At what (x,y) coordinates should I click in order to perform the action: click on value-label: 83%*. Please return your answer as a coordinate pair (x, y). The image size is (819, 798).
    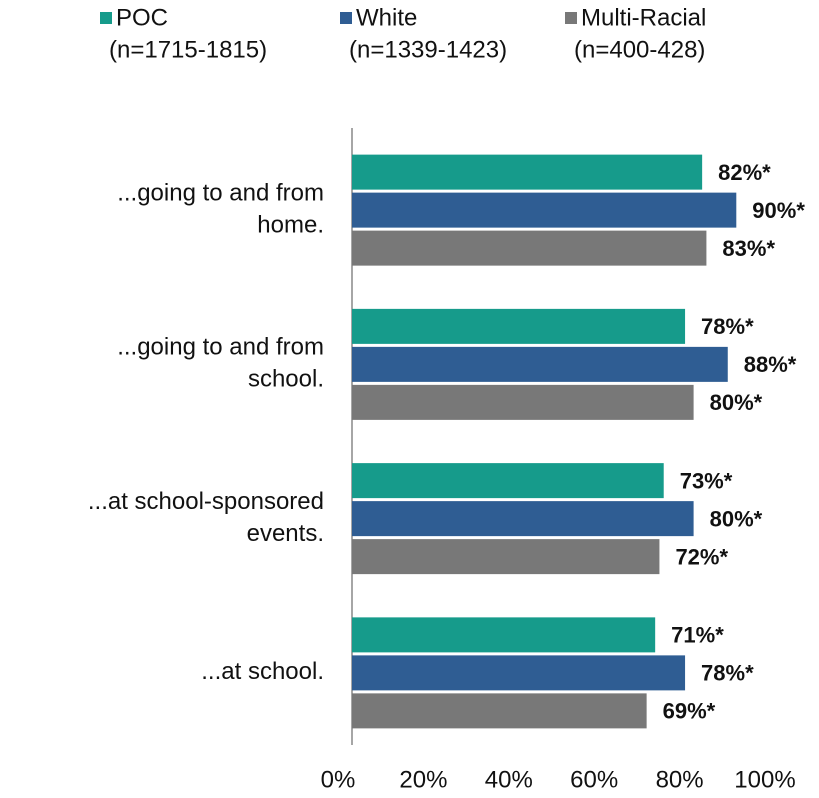
    Looking at the image, I should click on (748, 248).